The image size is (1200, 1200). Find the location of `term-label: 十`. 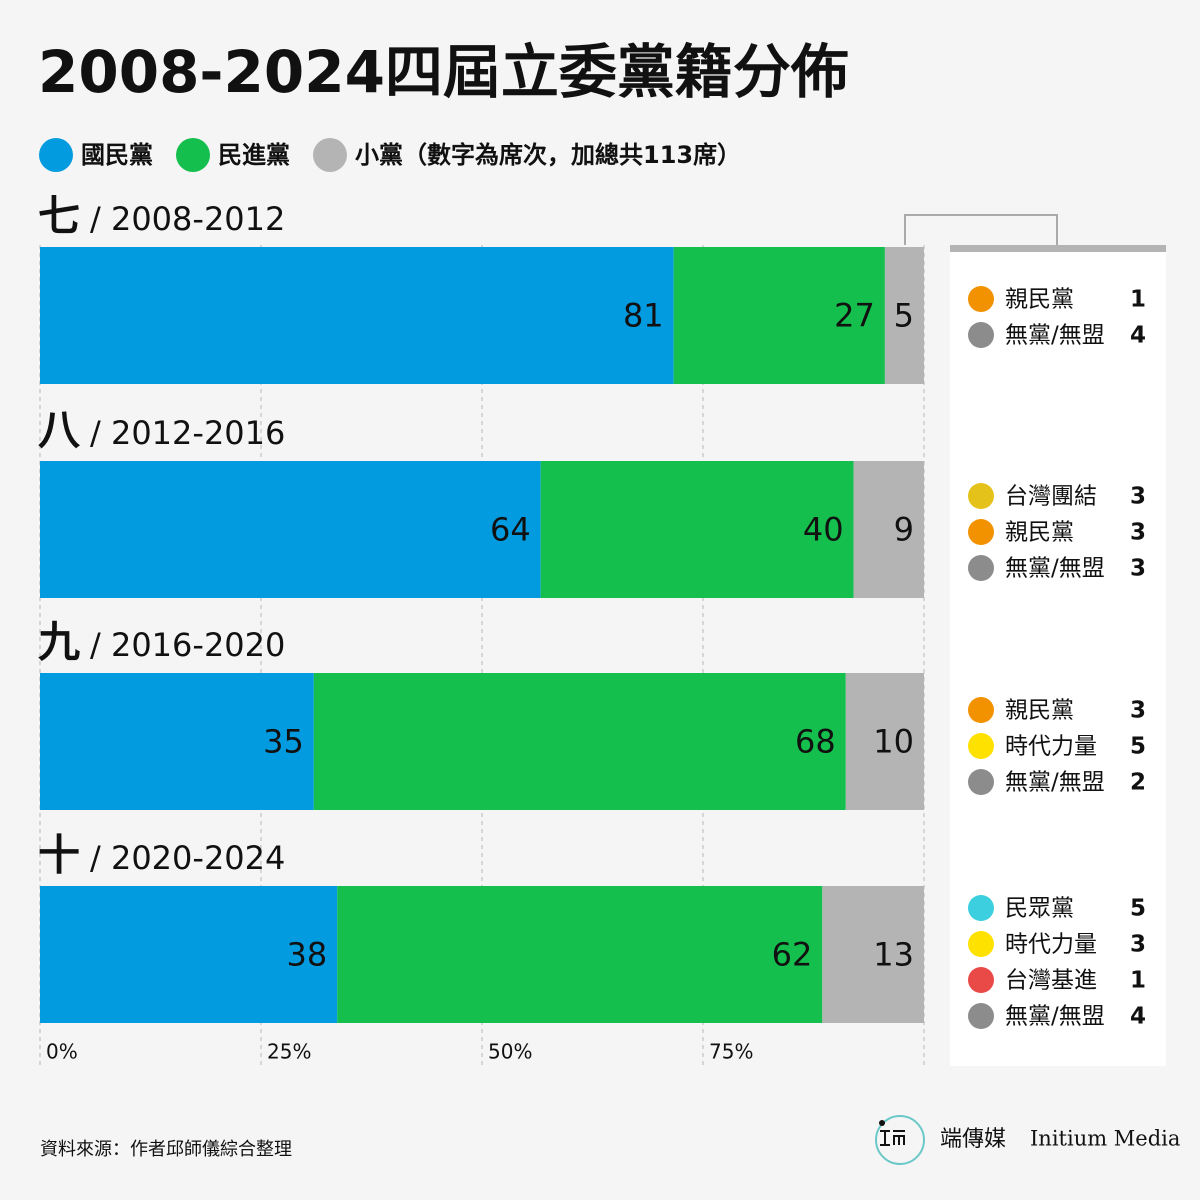

term-label: 十 is located at coordinates (59, 855).